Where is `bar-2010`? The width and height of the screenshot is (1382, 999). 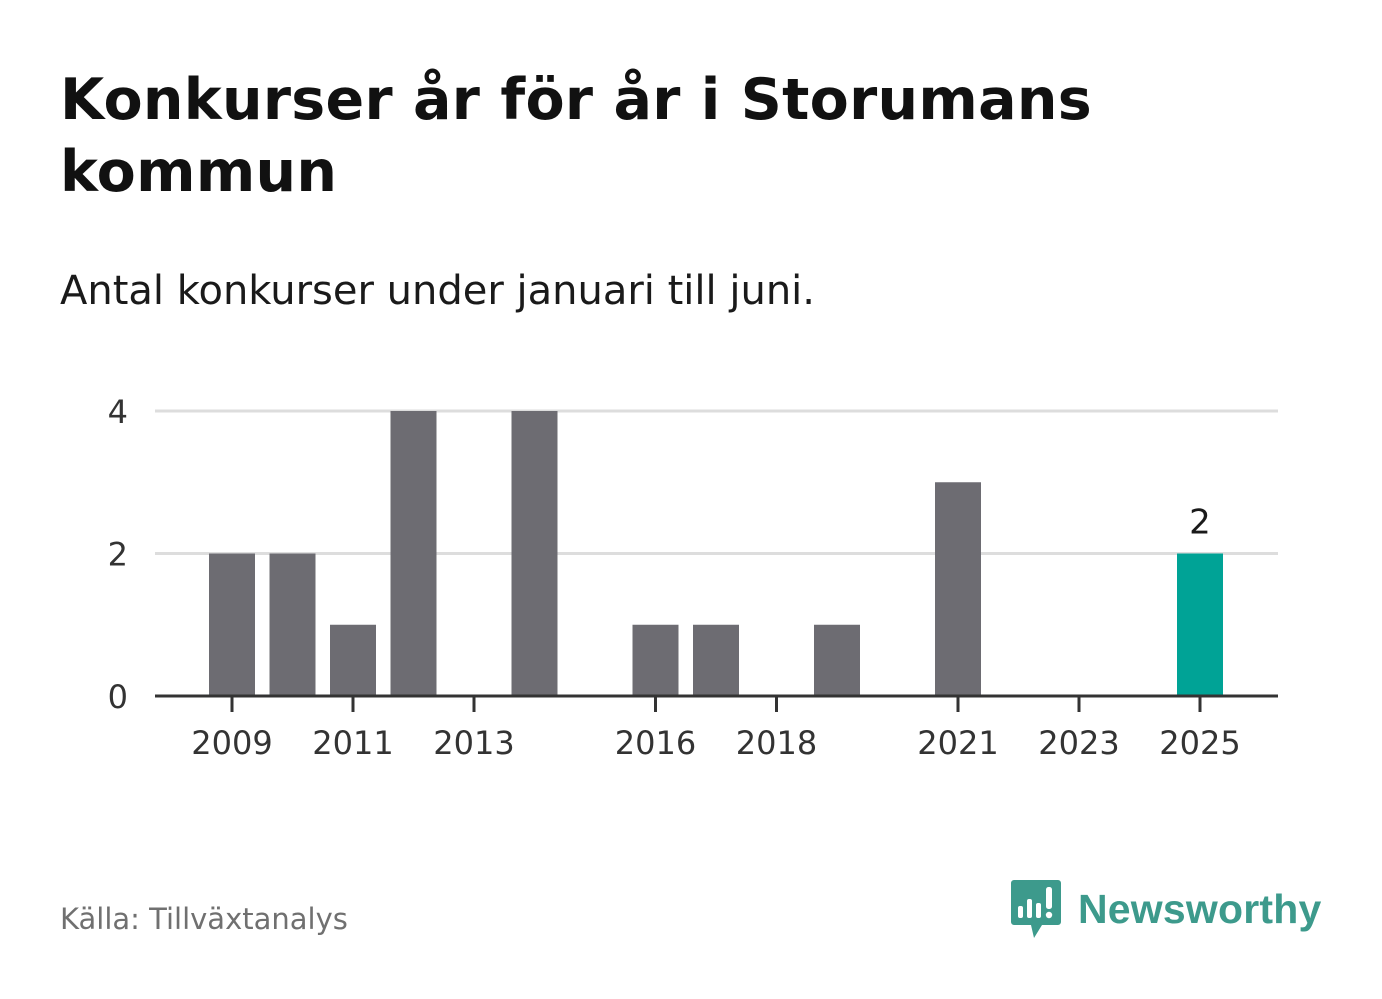
bar-2010 is located at coordinates (292, 624).